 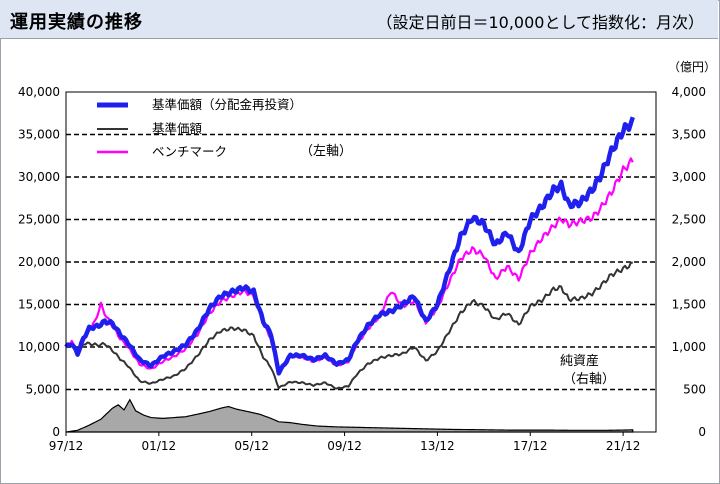 I want to click on left-tick-label: 35,000, so click(x=39, y=135).